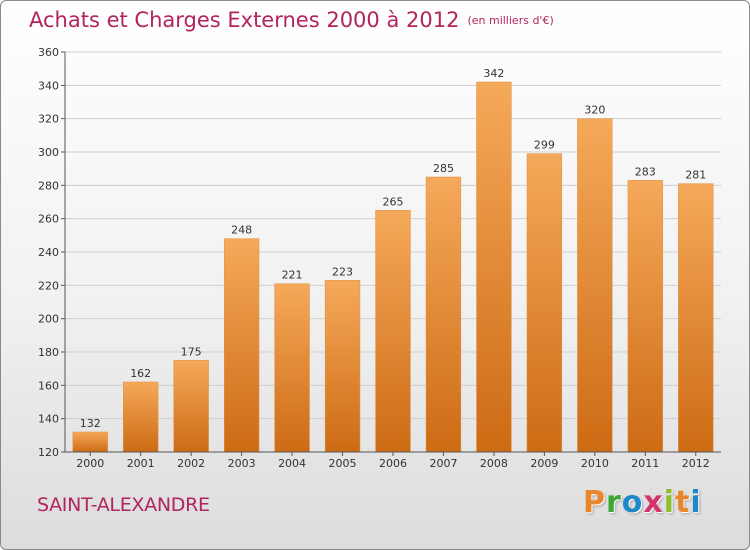 The image size is (750, 550). I want to click on y-tick-label: 300, so click(48, 152).